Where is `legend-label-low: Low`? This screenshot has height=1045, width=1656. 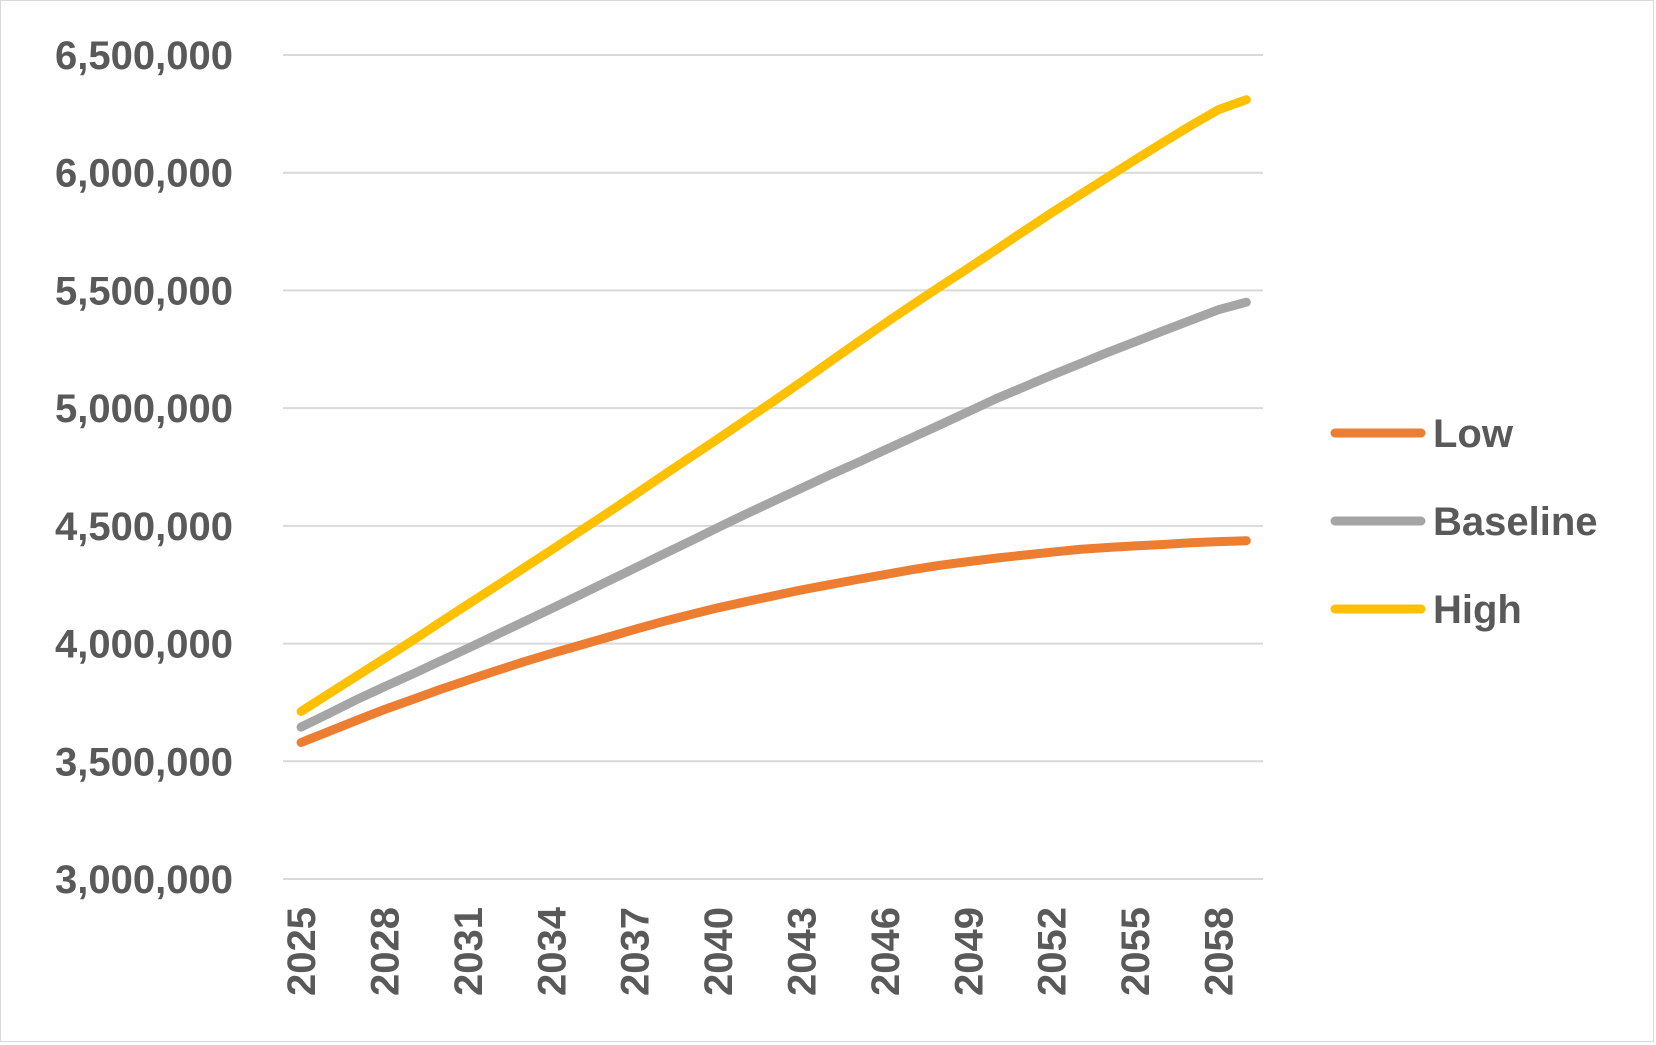 legend-label-low: Low is located at coordinates (1473, 434).